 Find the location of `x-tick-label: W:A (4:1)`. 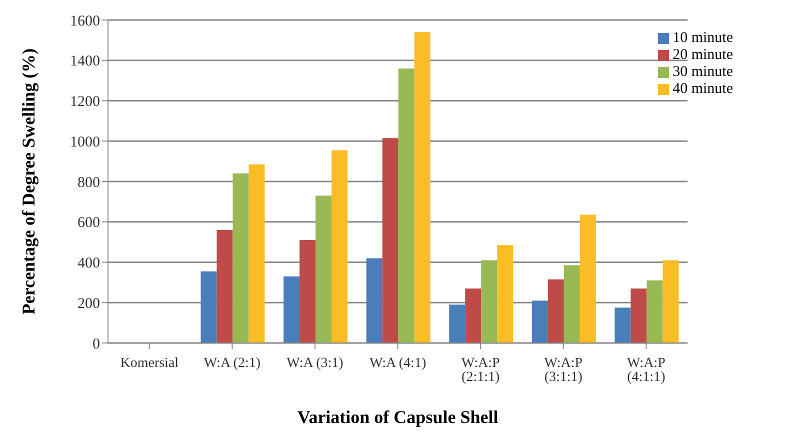

x-tick-label: W:A (4:1) is located at coordinates (397, 363).